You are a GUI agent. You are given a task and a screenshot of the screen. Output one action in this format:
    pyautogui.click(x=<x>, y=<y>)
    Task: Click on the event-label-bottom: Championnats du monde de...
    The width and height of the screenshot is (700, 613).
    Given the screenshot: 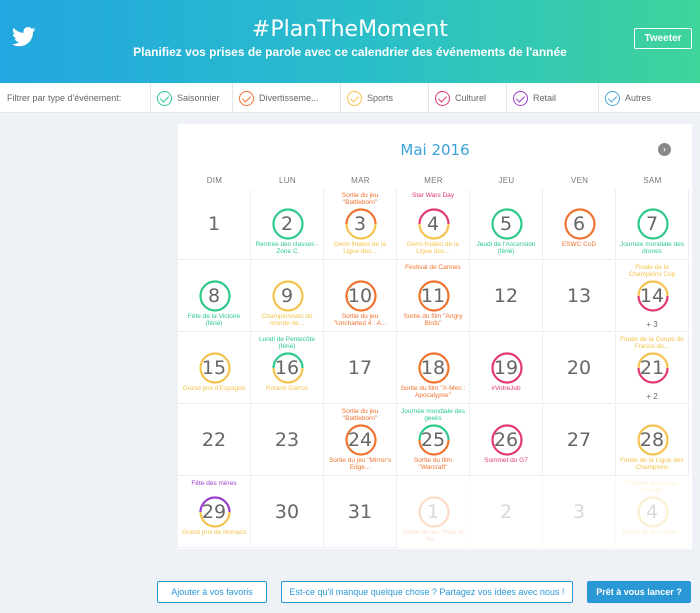 What is the action you would take?
    pyautogui.click(x=287, y=320)
    